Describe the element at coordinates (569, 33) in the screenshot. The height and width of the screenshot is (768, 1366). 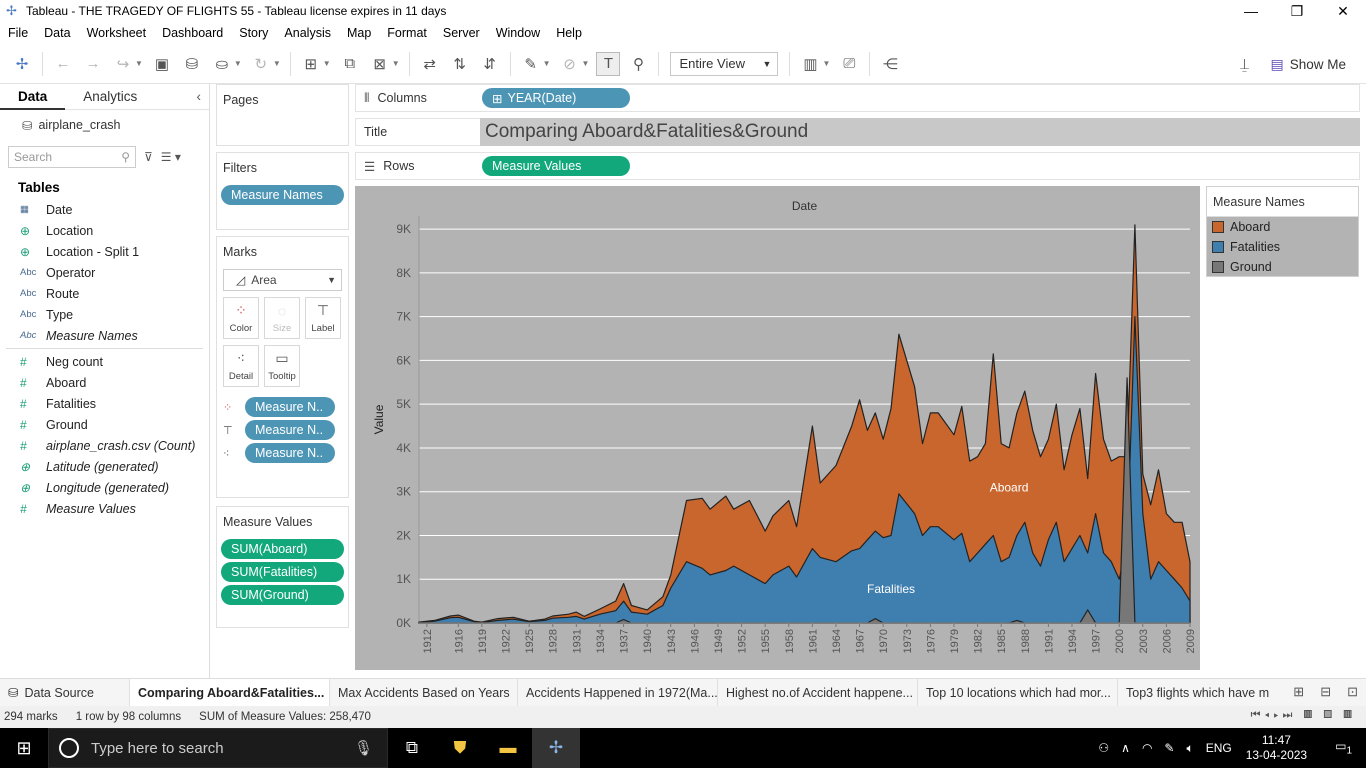
I see `menu-help: Help` at that location.